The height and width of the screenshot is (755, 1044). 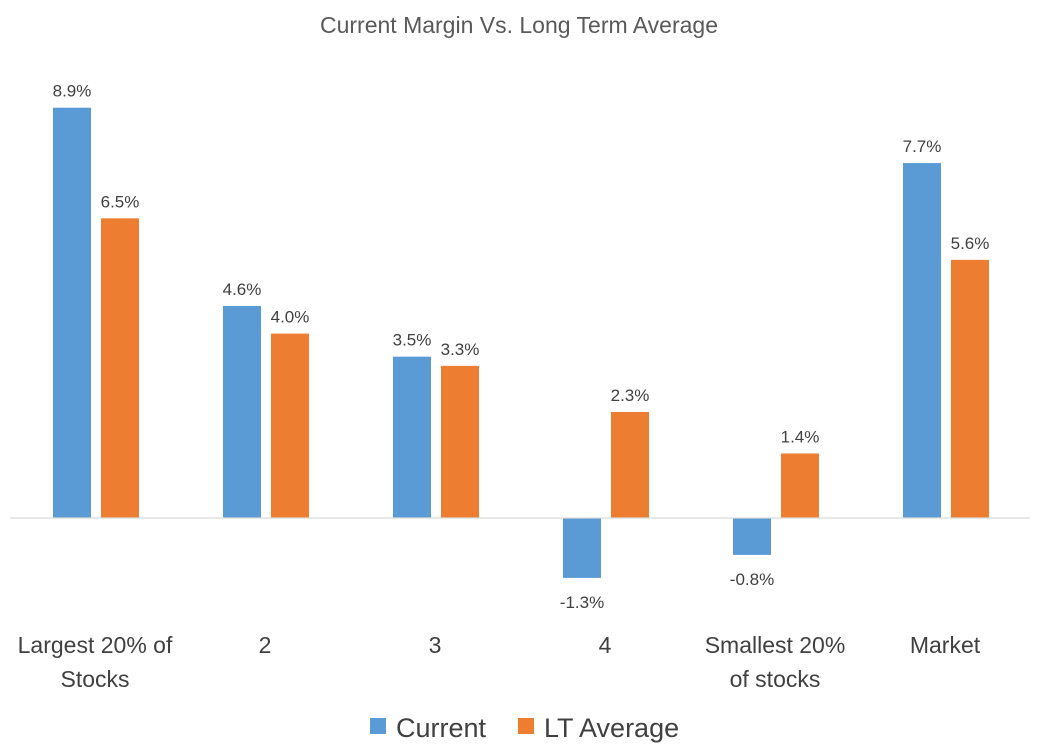 I want to click on legend-label-lt-average: LT Average, so click(x=611, y=728).